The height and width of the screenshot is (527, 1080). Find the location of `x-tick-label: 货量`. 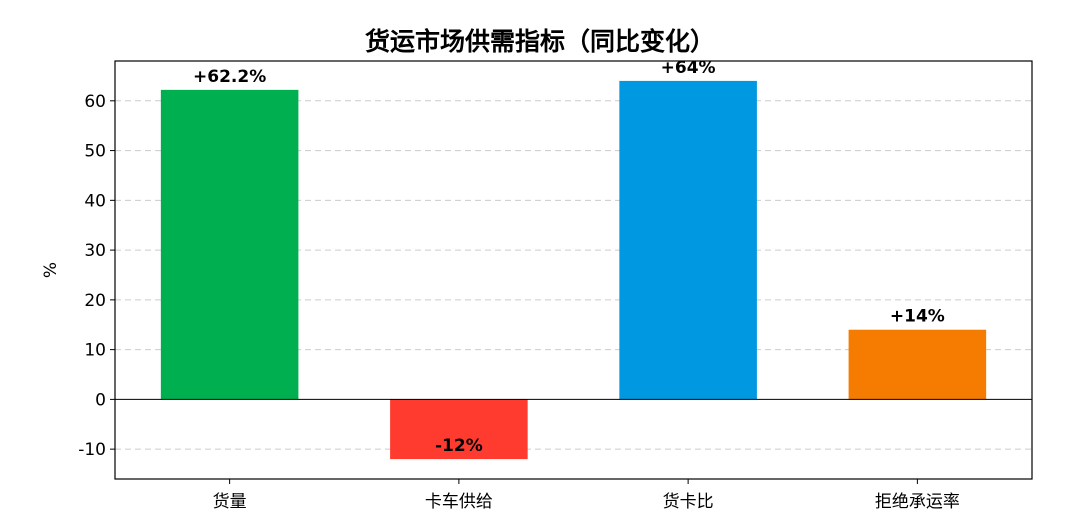

x-tick-label: 货量 is located at coordinates (230, 502).